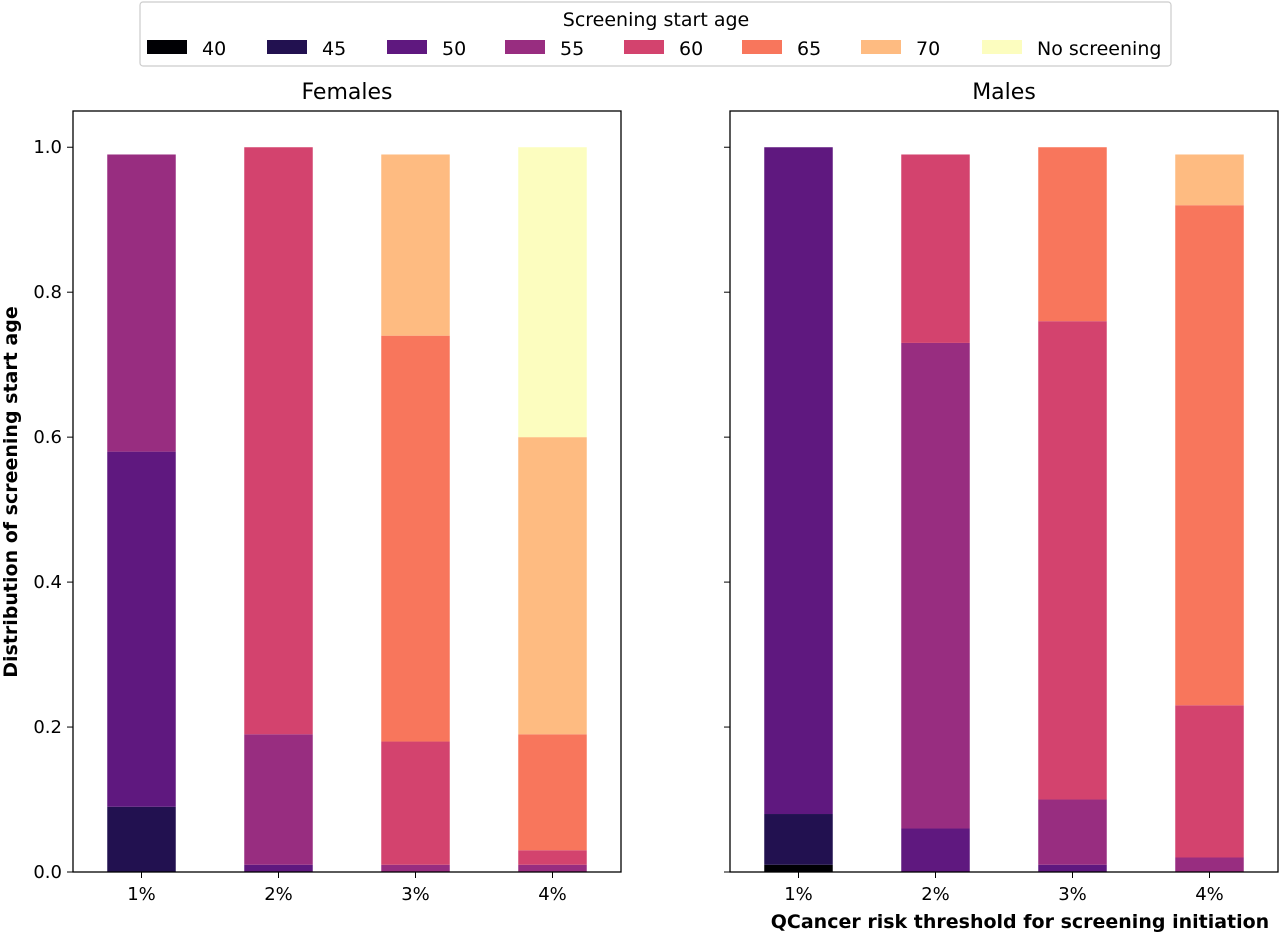 The image size is (1280, 934). Describe the element at coordinates (346, 92) in the screenshot. I see `panel-title: Females` at that location.